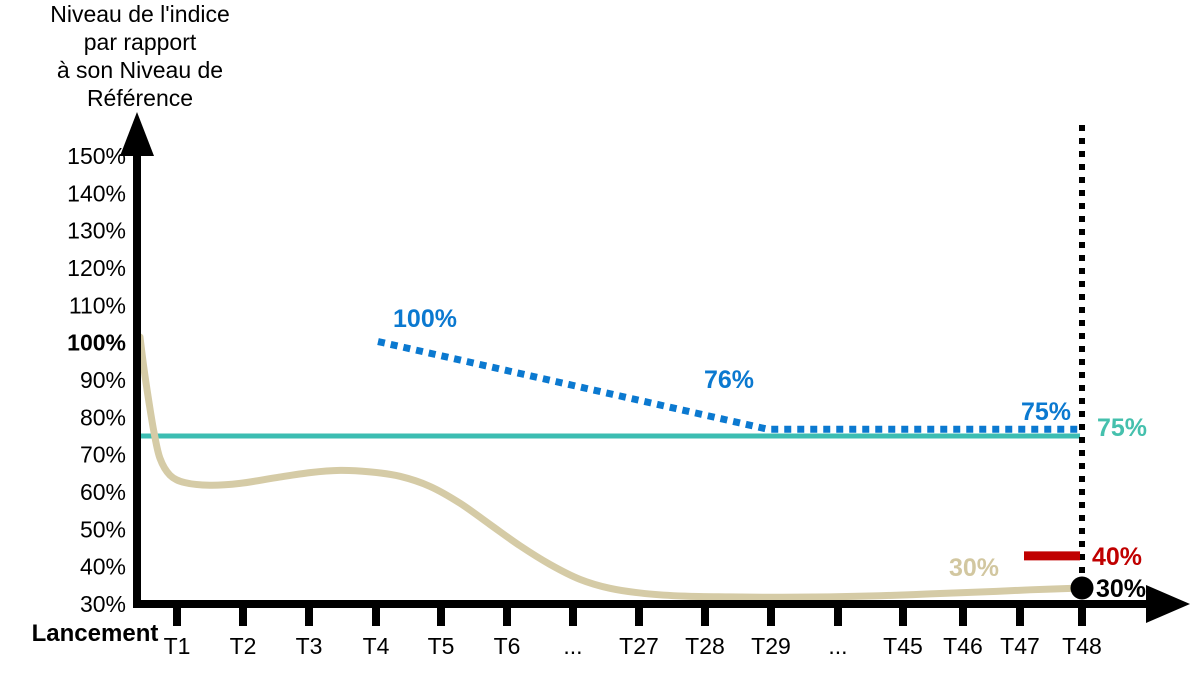  What do you see at coordinates (1082, 646) in the screenshot?
I see `x-tick-label: T48` at bounding box center [1082, 646].